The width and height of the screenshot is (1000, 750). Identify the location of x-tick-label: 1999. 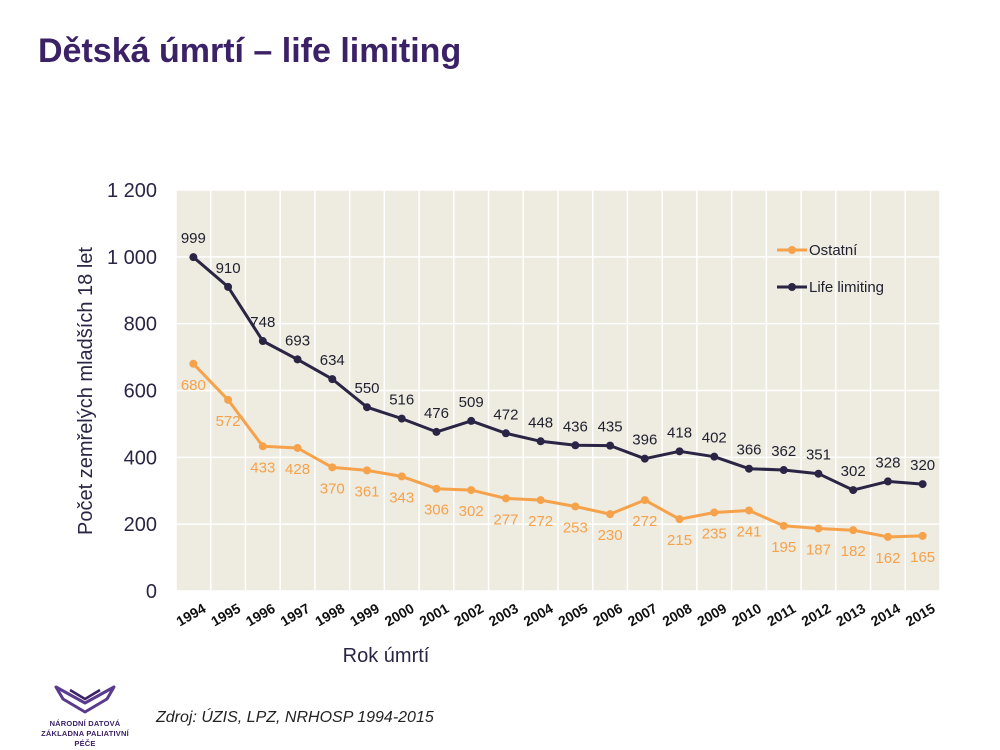
(364, 615).